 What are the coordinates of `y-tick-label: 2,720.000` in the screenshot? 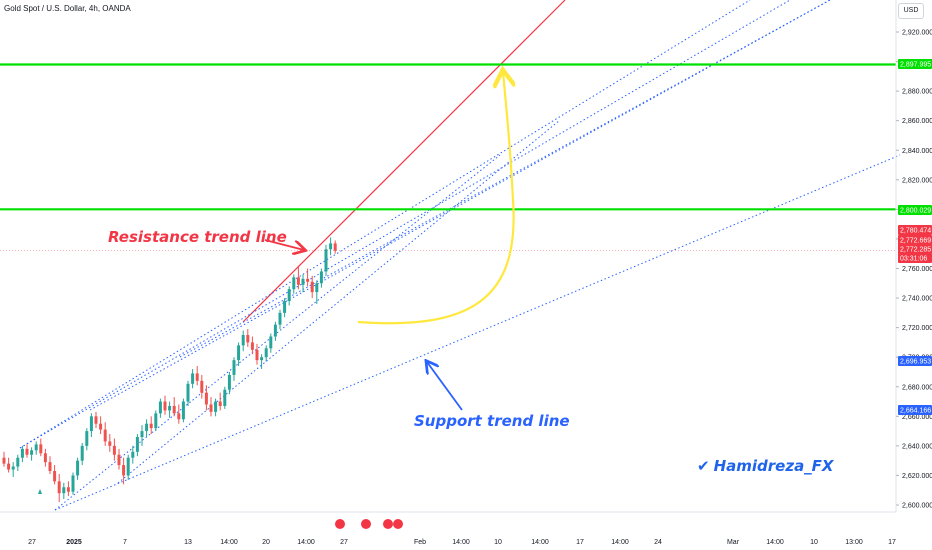 It's located at (917, 328).